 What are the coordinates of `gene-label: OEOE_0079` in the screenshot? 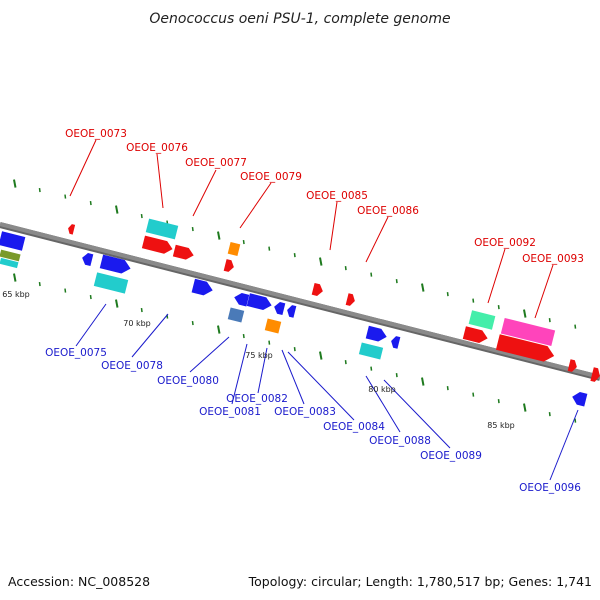 It's located at (271, 177).